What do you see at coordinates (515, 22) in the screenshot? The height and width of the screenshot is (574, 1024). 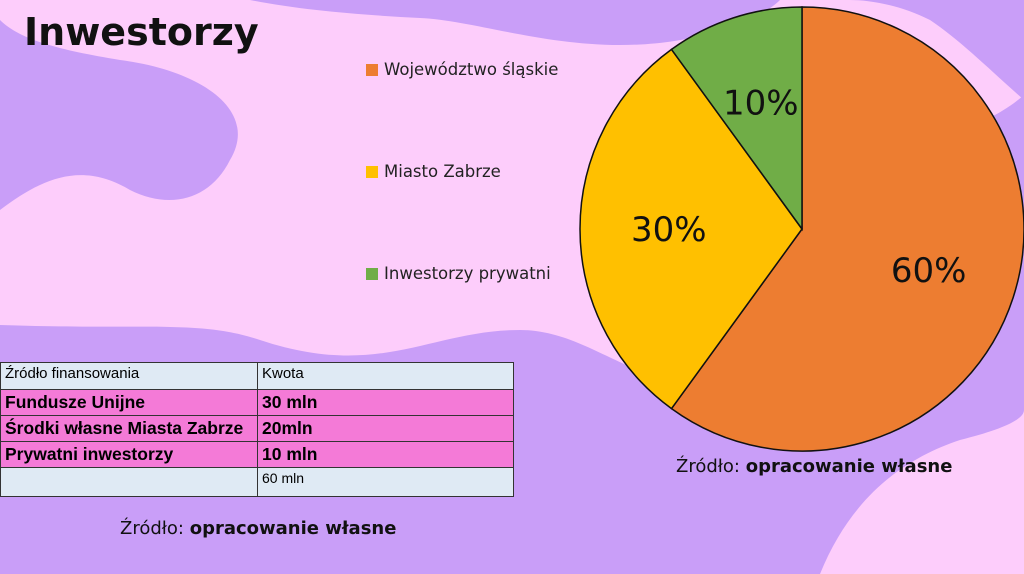 I see `purple-blob-top` at bounding box center [515, 22].